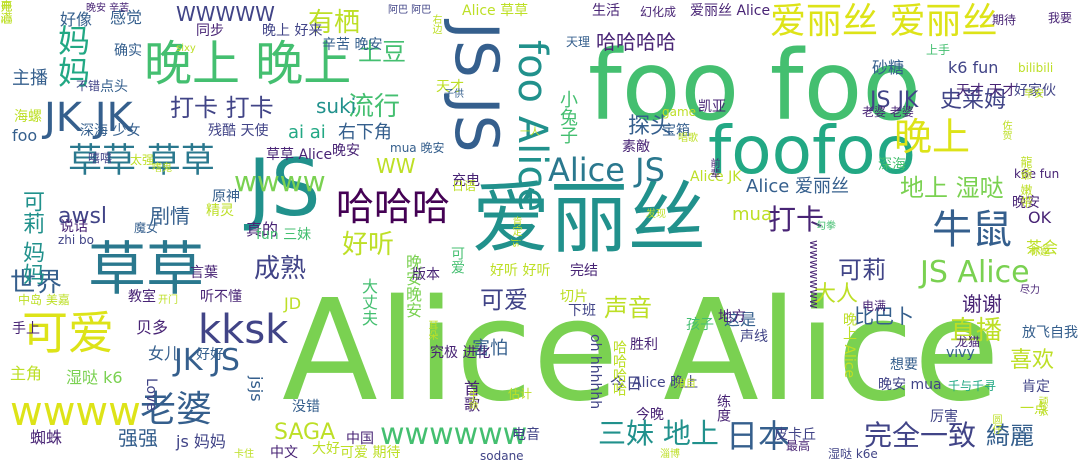 This screenshot has height=463, width=1080. What do you see at coordinates (904, 365) in the screenshot?
I see `word: 想要` at bounding box center [904, 365].